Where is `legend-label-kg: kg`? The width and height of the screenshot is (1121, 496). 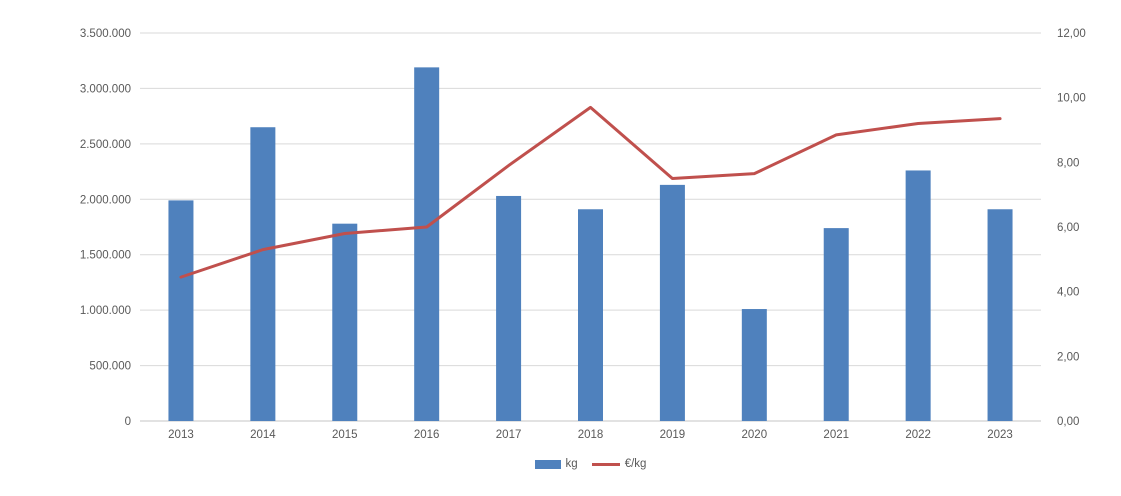 legend-label-kg: kg is located at coordinates (571, 464).